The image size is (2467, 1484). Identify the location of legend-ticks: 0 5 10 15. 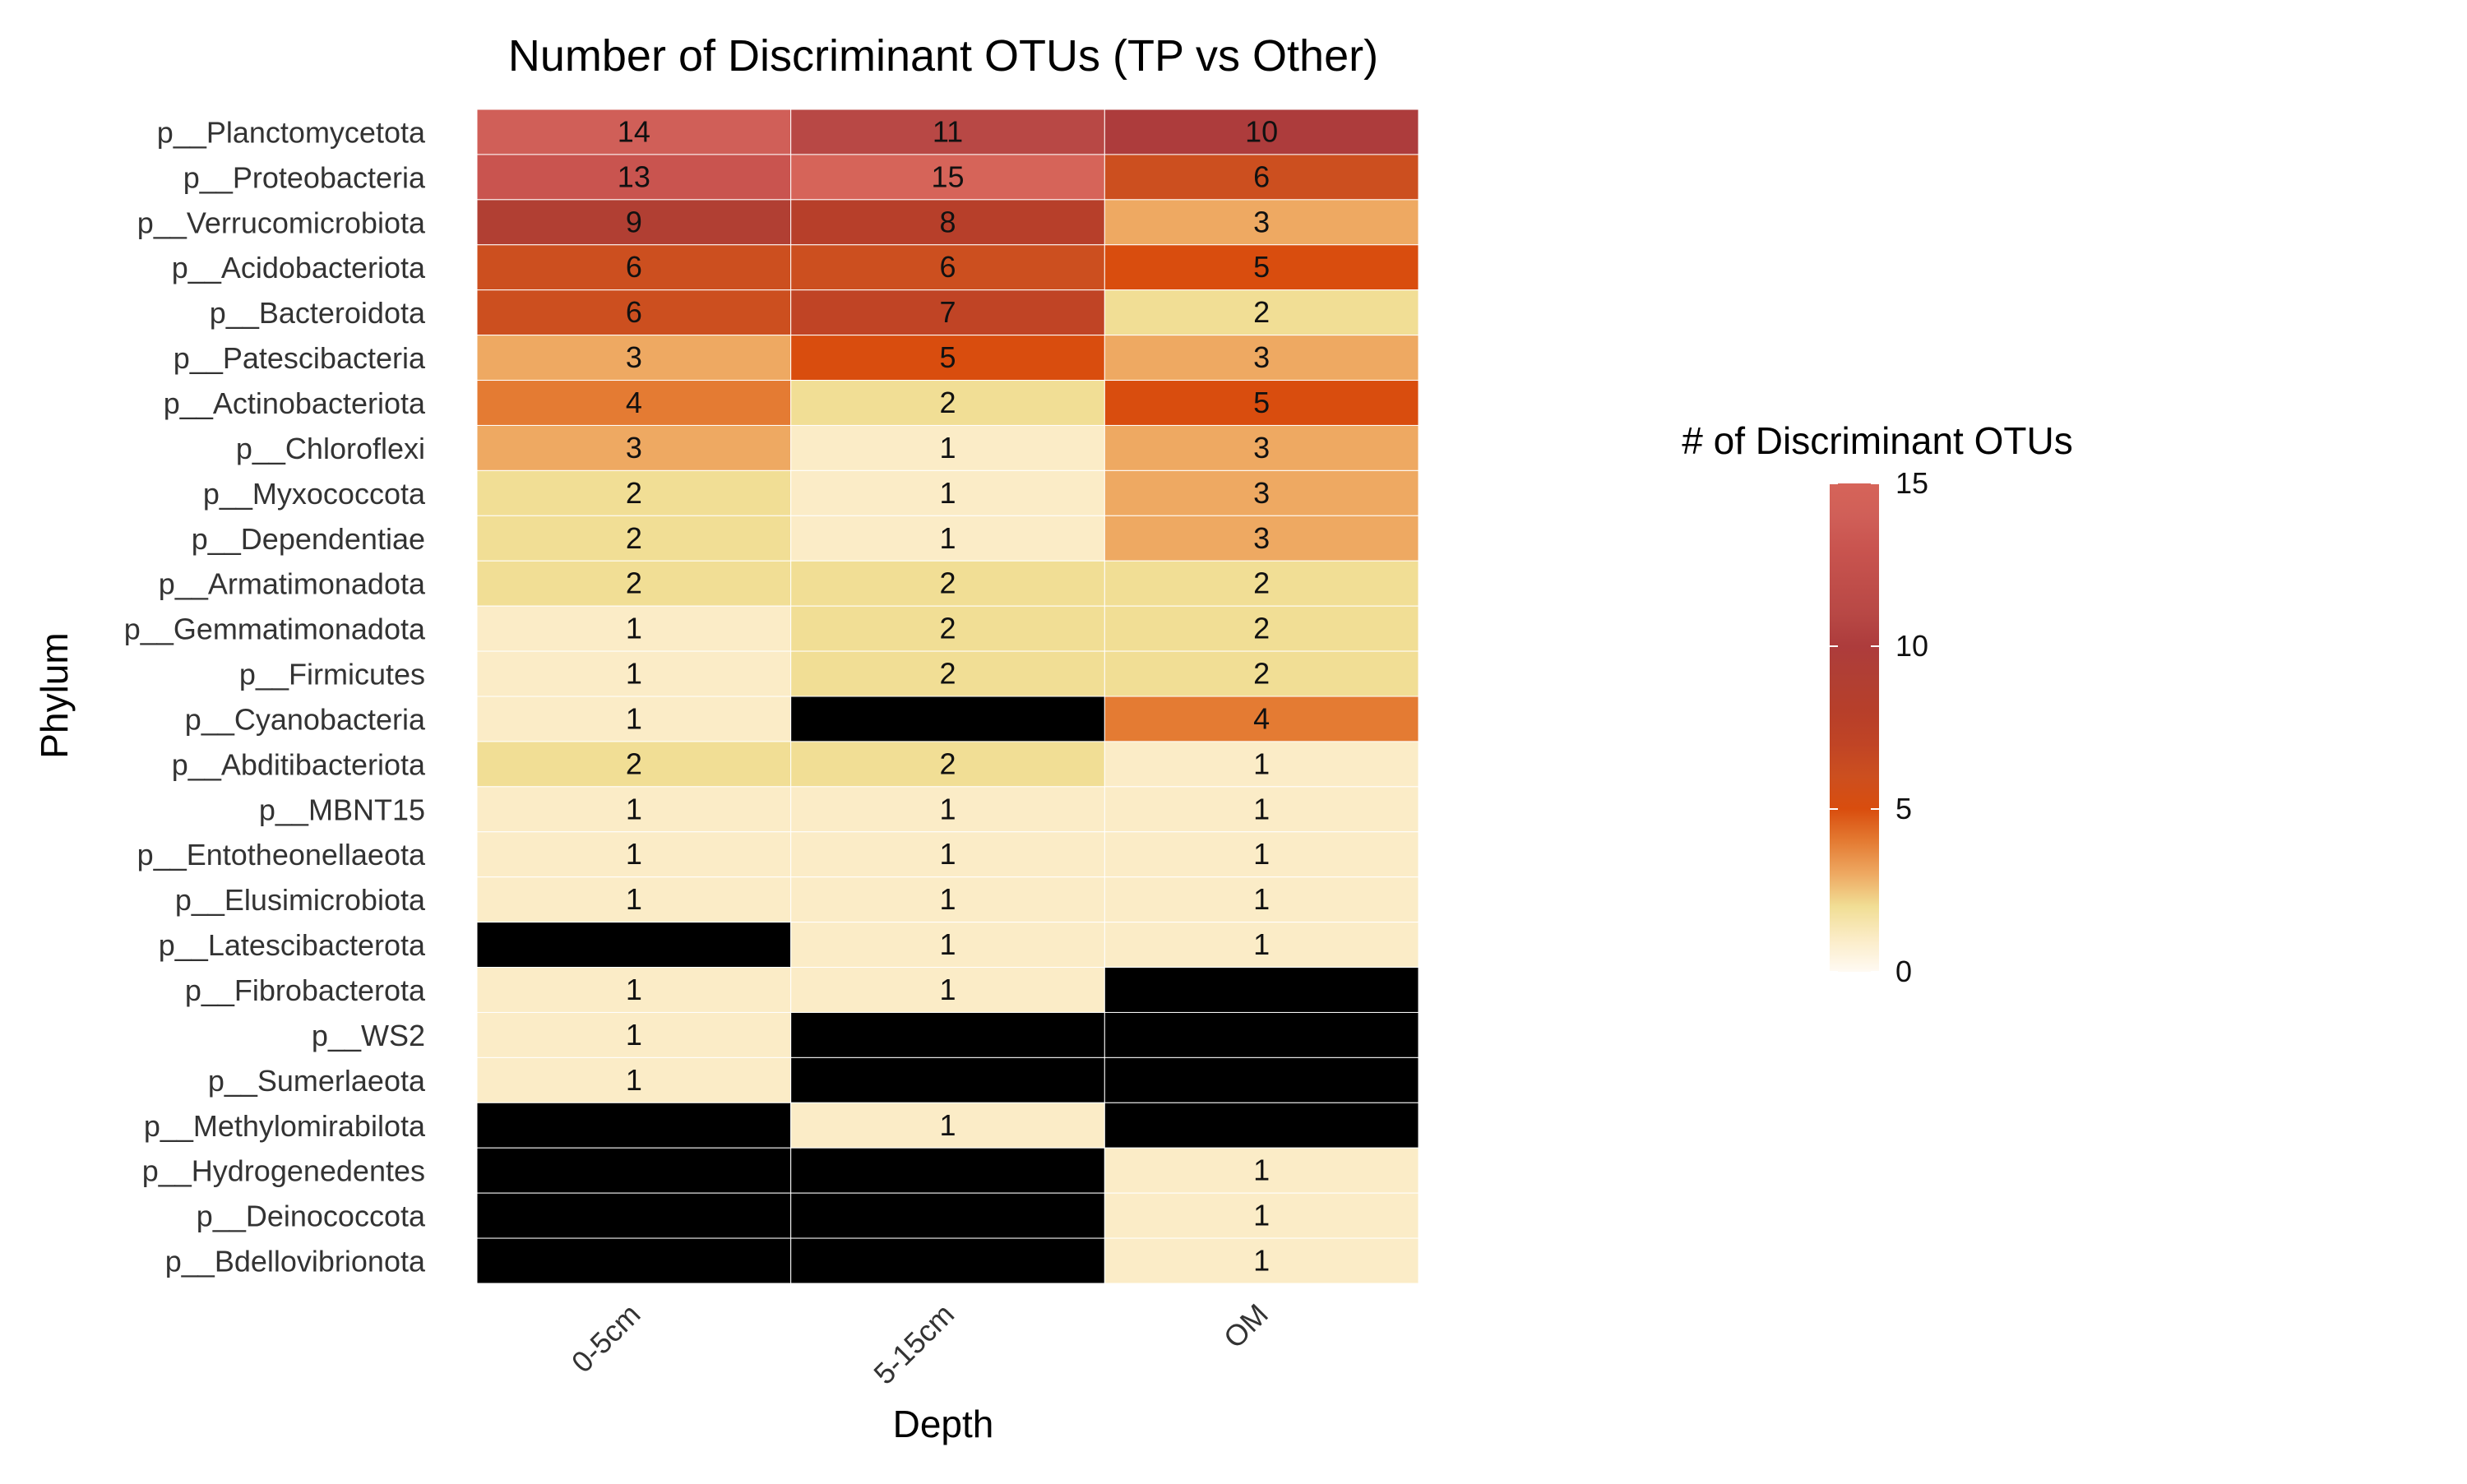
(1879, 727).